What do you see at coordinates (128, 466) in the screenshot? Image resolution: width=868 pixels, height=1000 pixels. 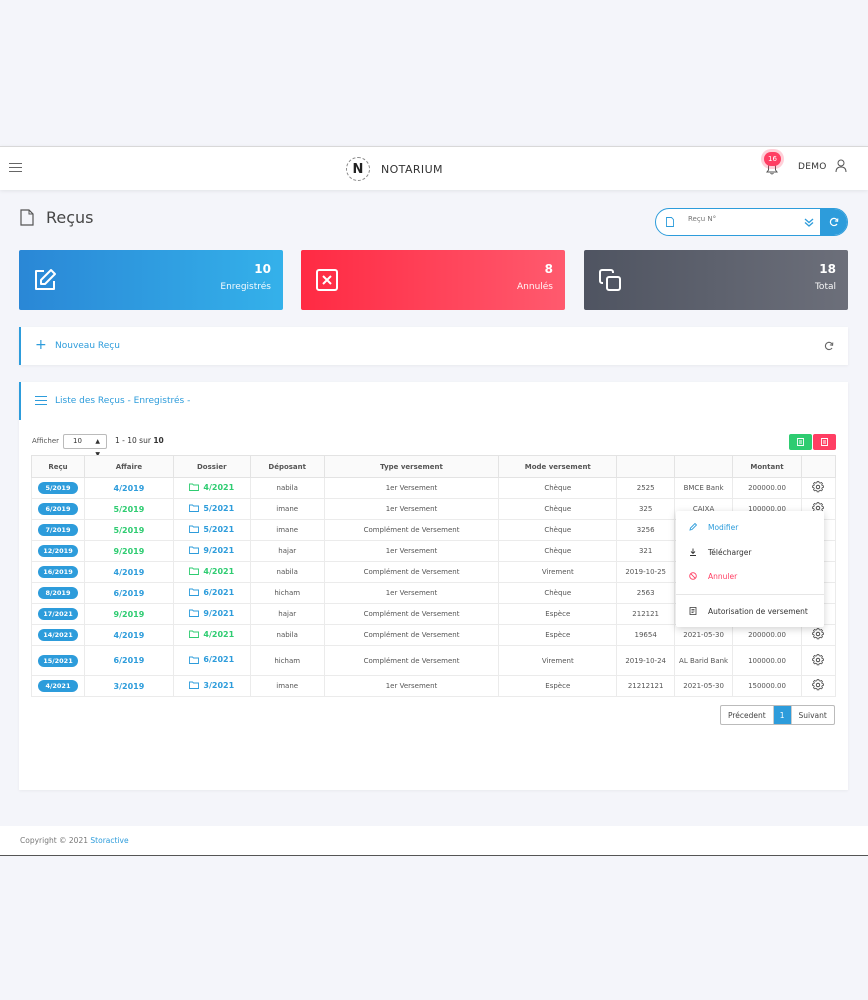 I see `column-header: Affaire` at bounding box center [128, 466].